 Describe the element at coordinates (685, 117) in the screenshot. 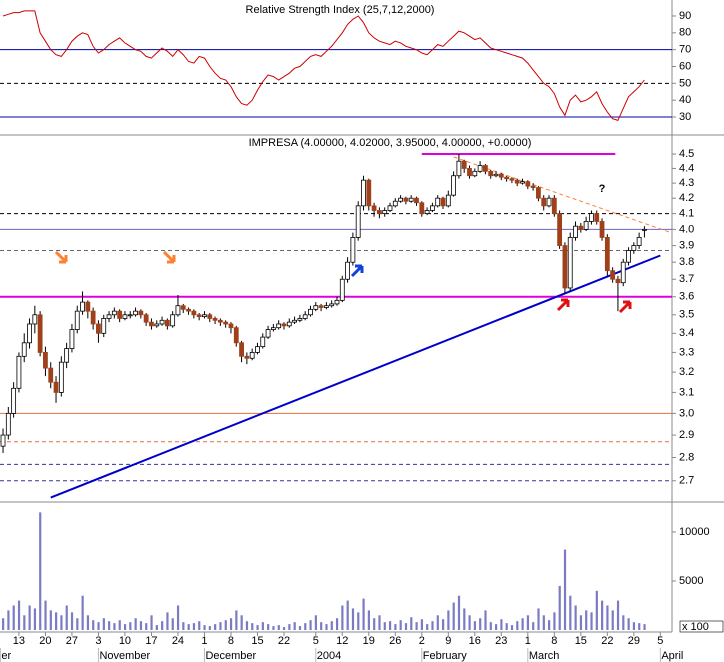

I see `y-tick-label: 30` at that location.